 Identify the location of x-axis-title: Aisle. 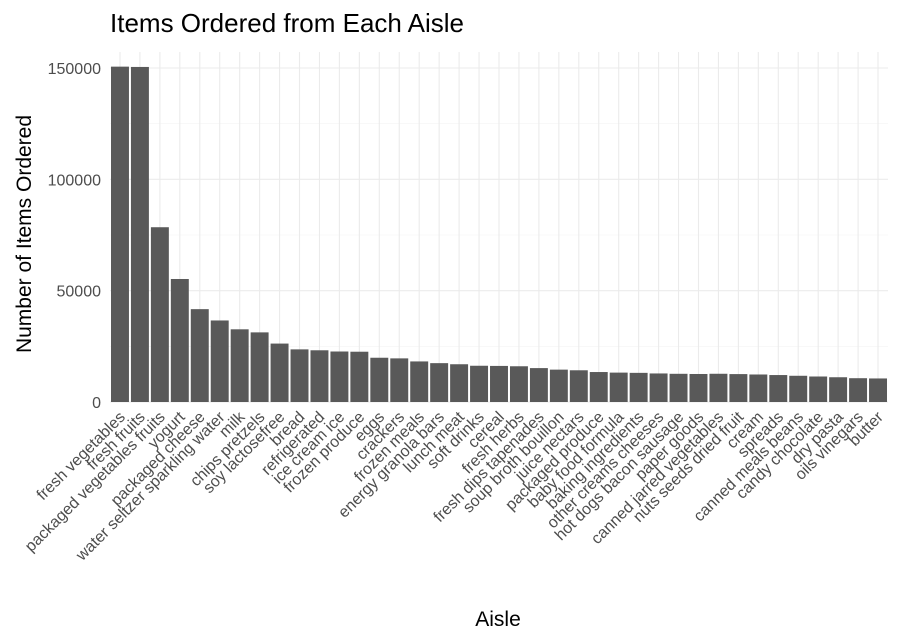
(498, 619).